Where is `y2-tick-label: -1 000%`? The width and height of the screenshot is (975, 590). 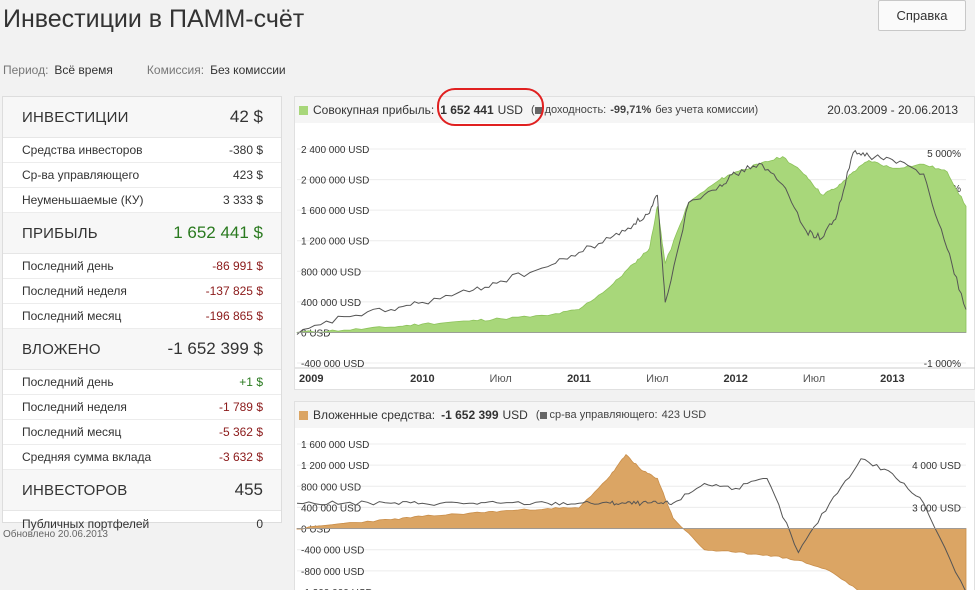
y2-tick-label: -1 000% is located at coordinates (942, 364).